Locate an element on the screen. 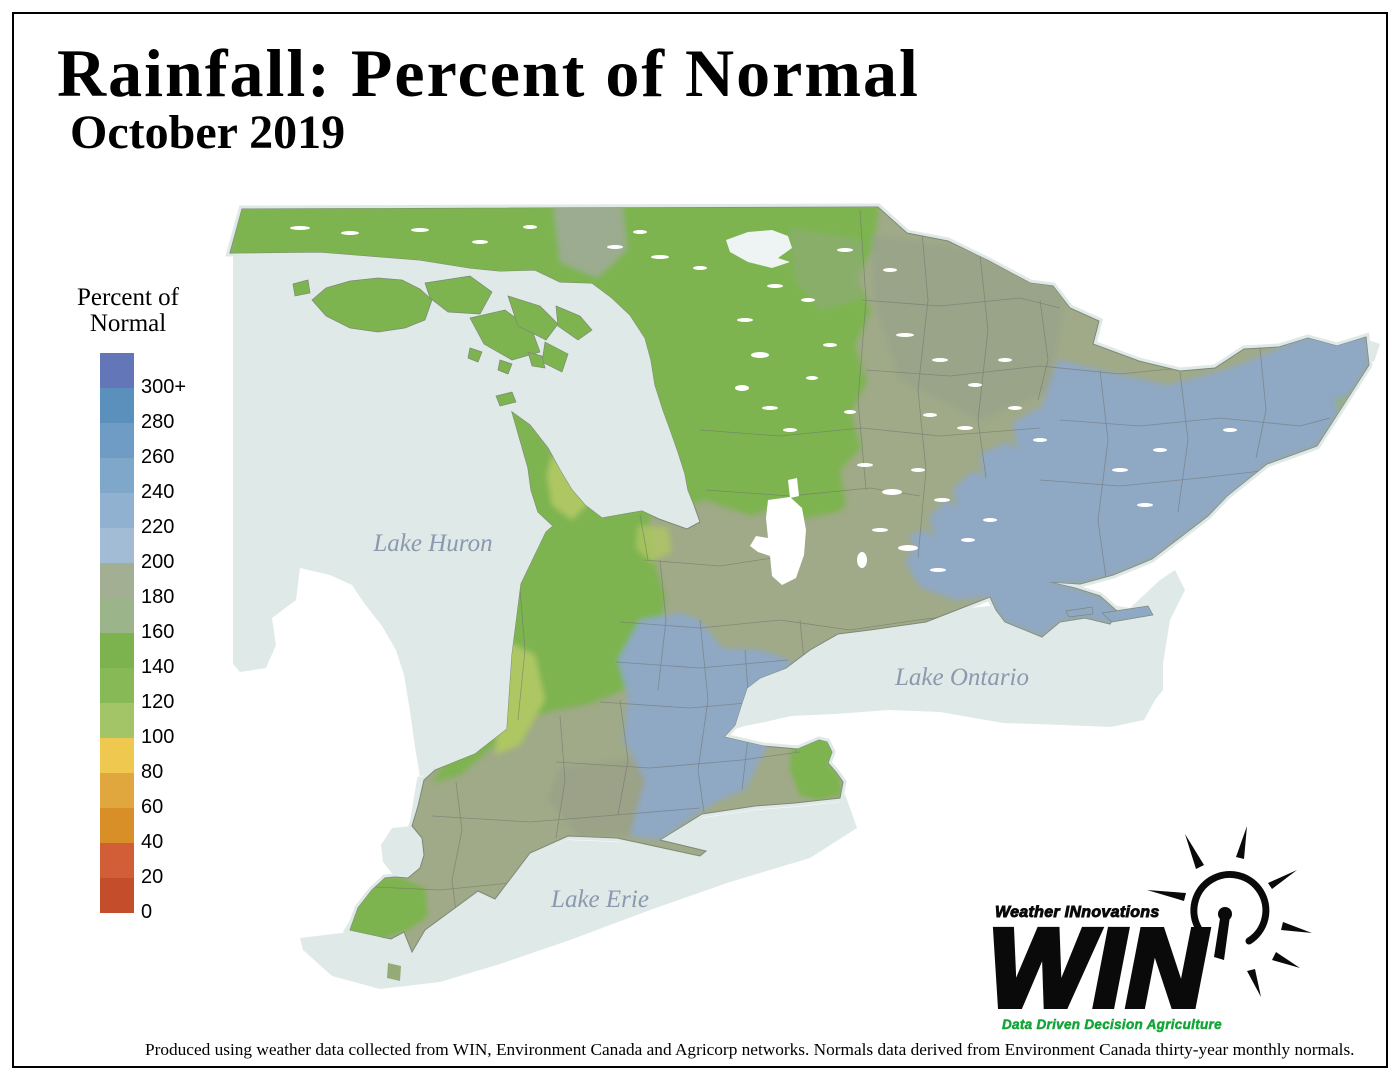  svg-text: Lake Huron is located at coordinates (432, 543).